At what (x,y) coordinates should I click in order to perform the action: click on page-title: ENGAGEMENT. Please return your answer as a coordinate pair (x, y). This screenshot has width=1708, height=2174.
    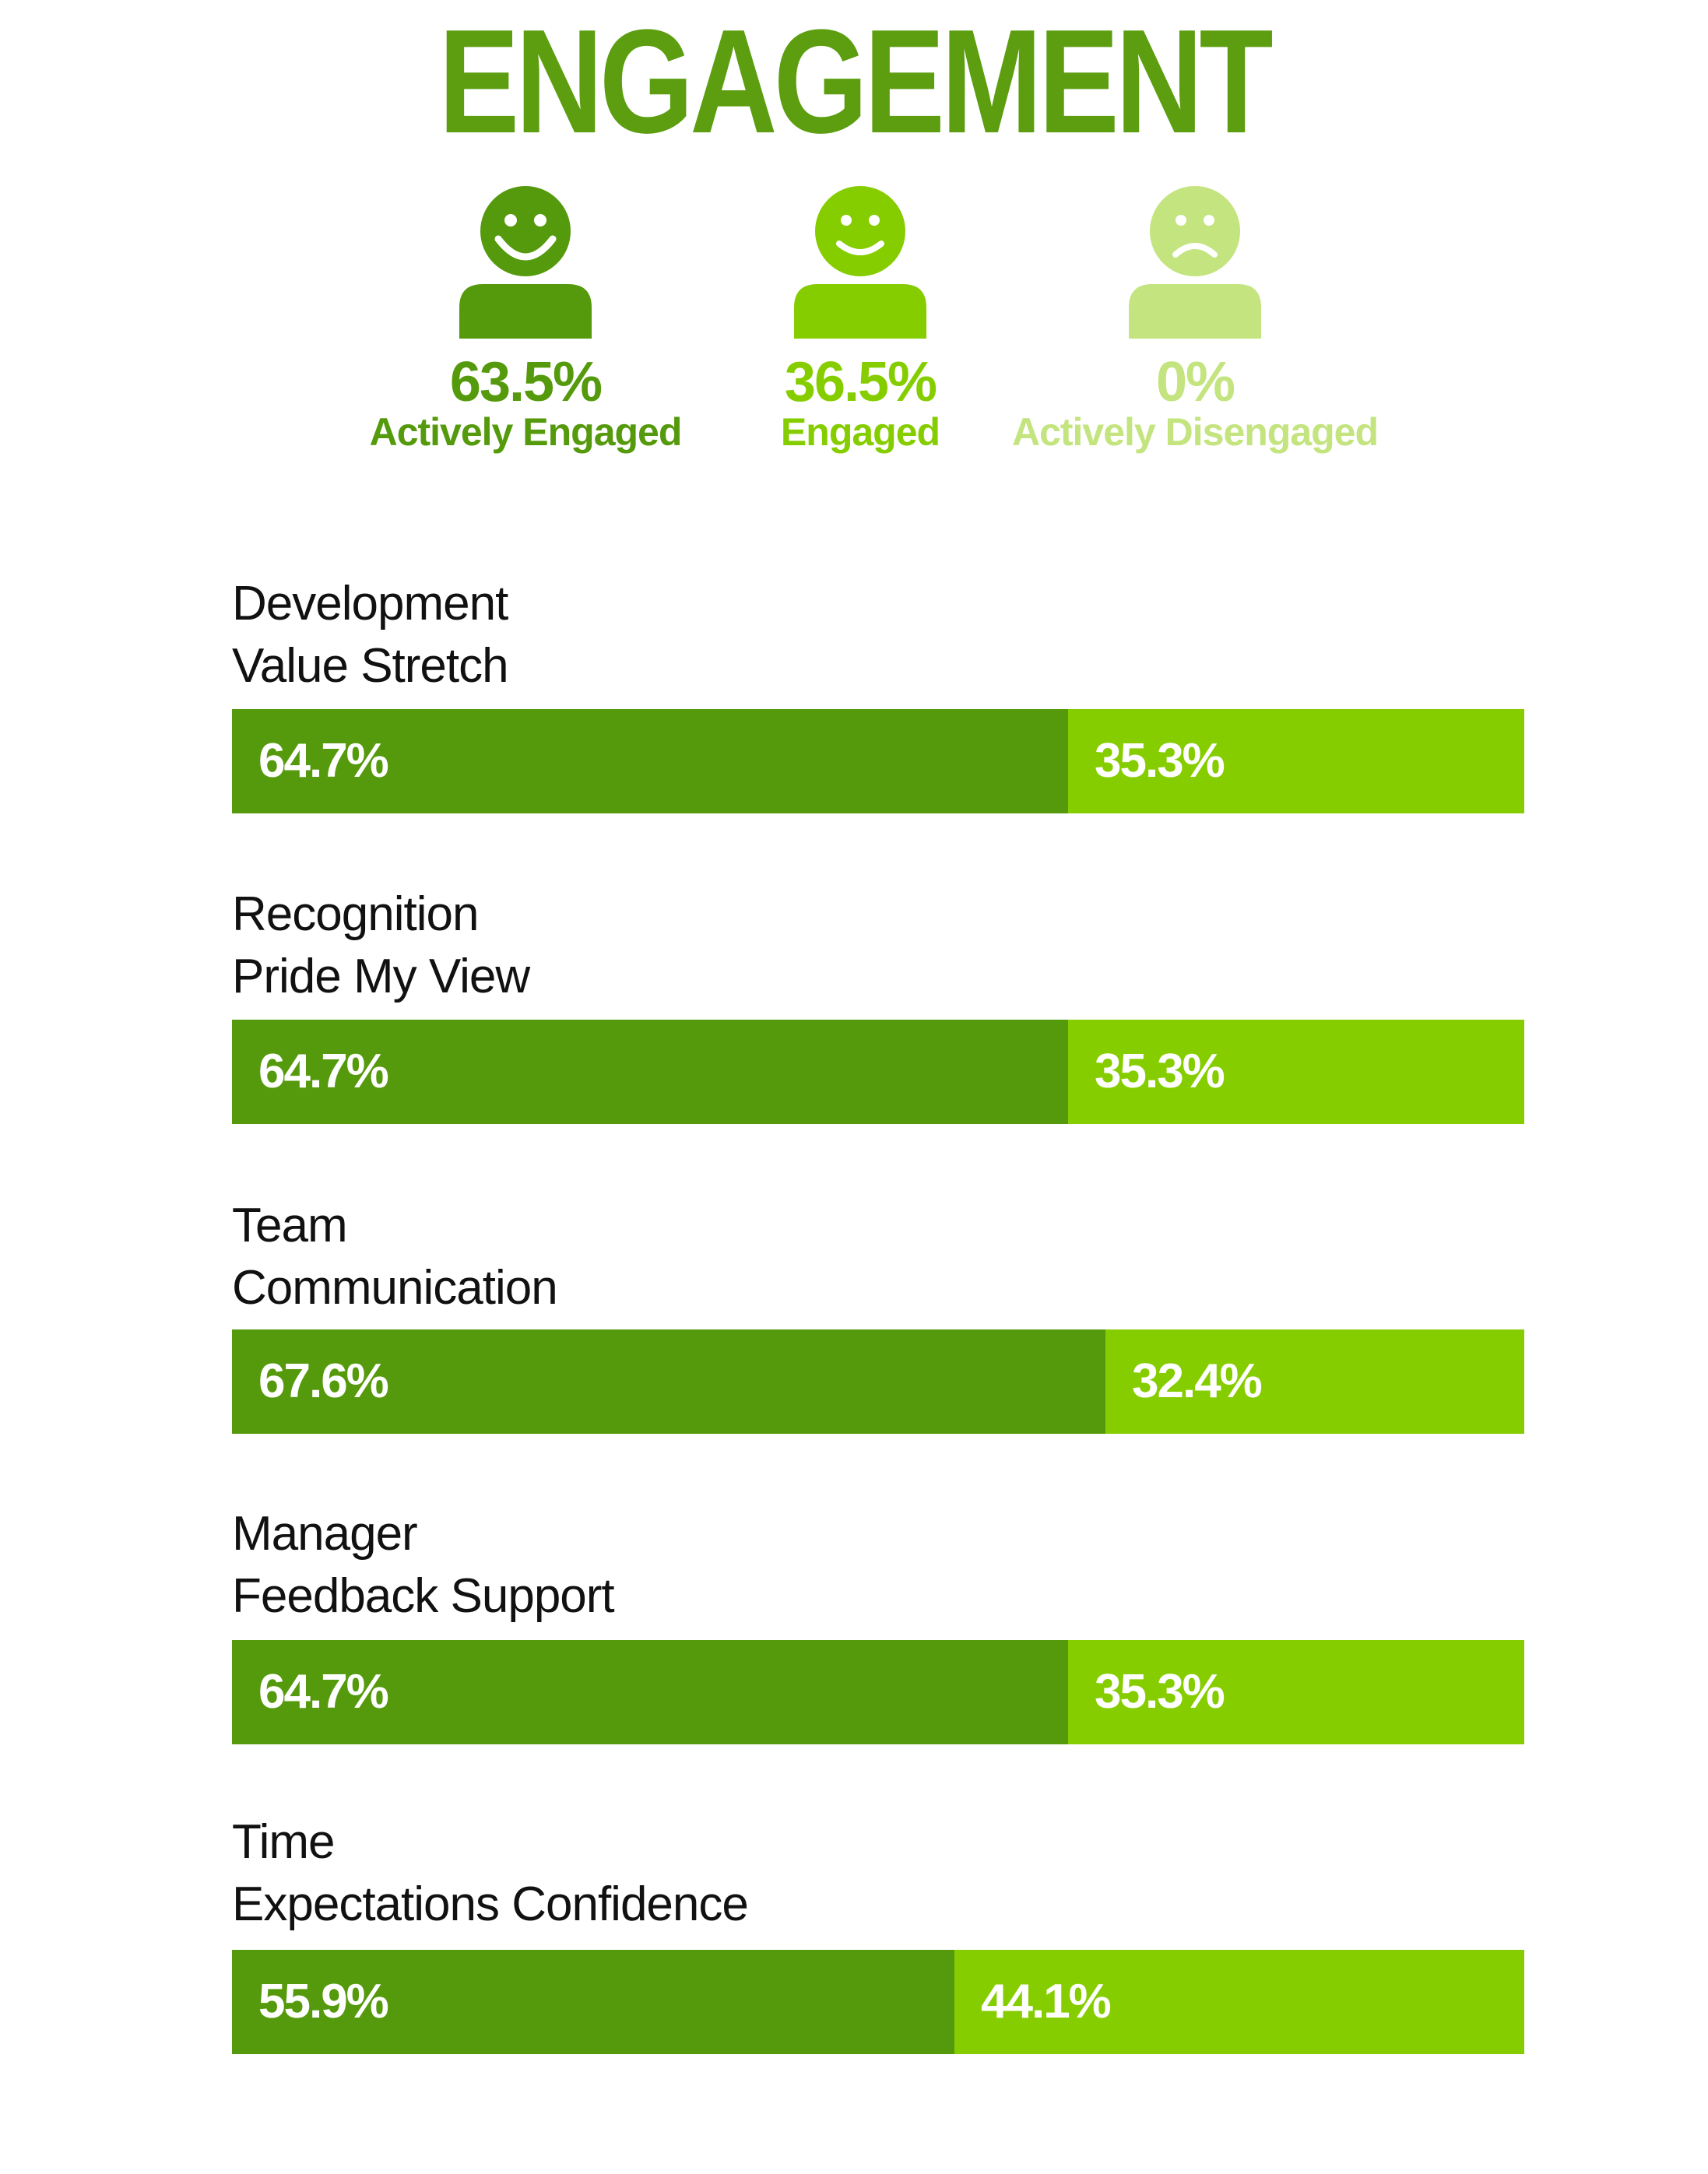
    Looking at the image, I should click on (855, 82).